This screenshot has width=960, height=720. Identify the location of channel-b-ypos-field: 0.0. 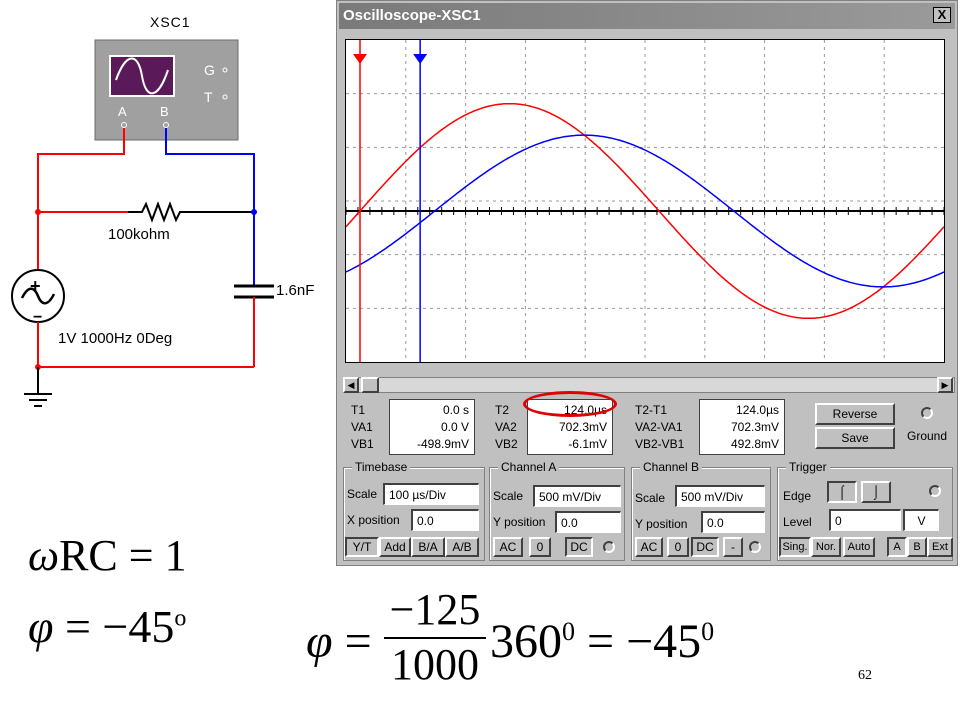
(733, 522).